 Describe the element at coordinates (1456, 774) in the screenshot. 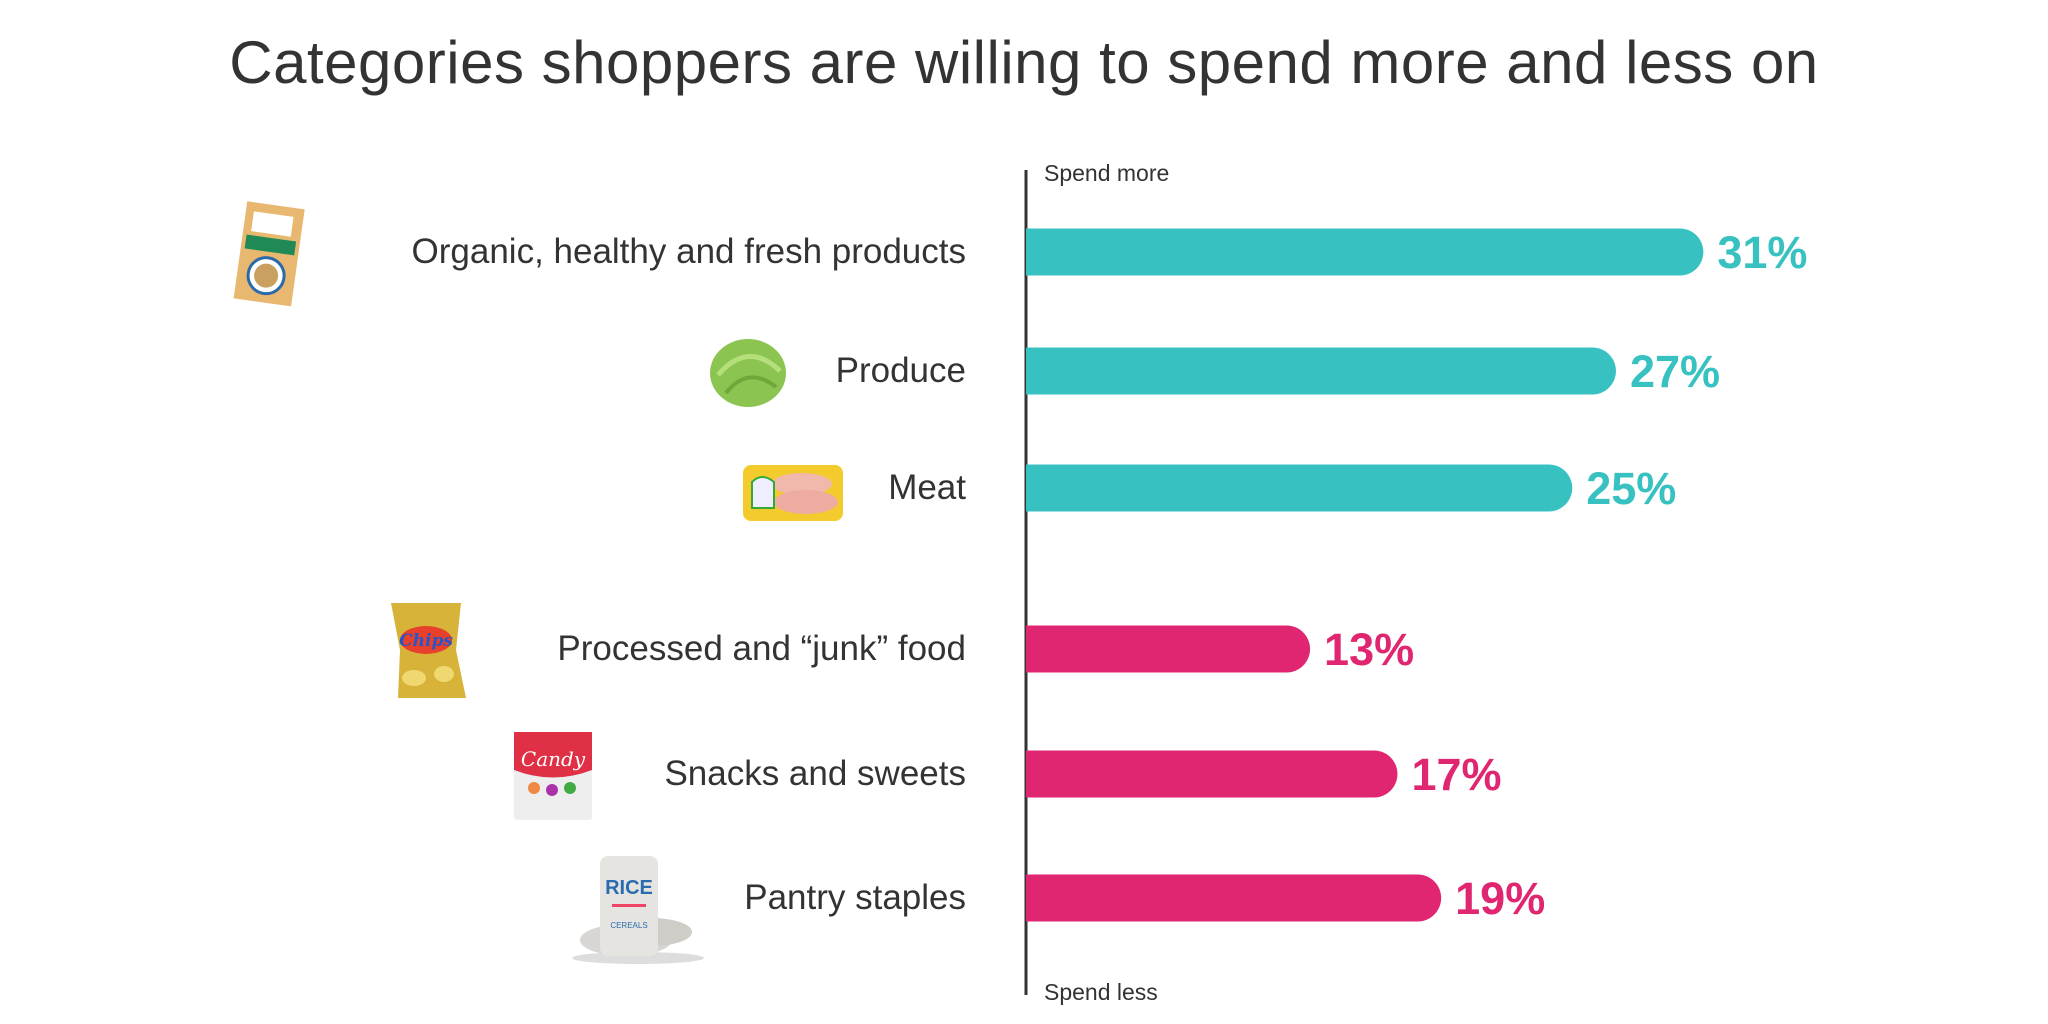

I see `value-label: 17%` at that location.